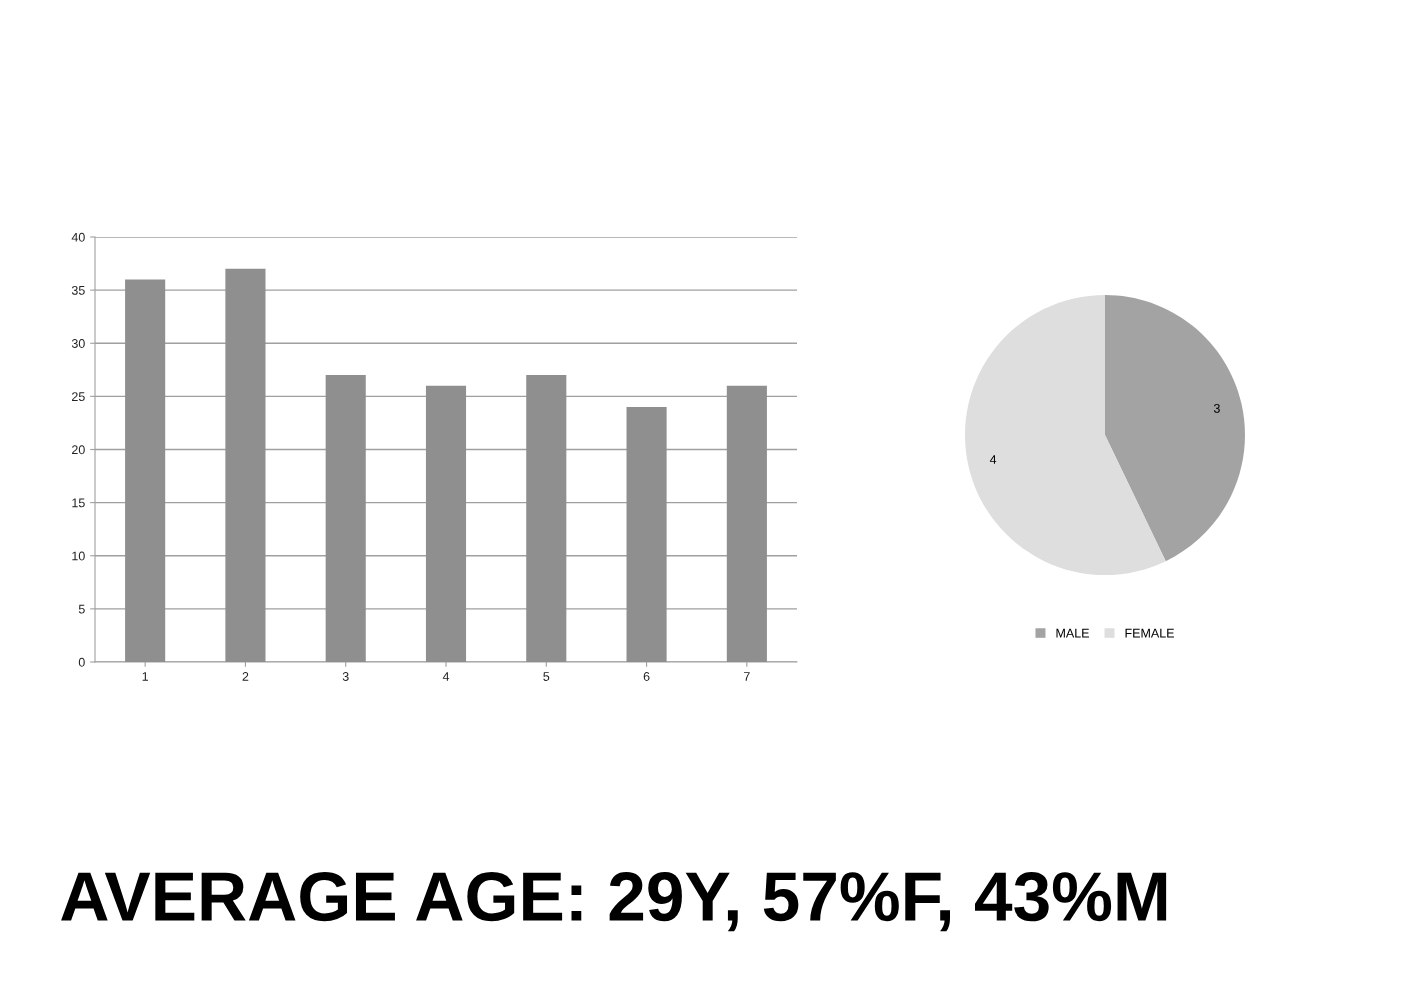 This screenshot has width=1413, height=1000. What do you see at coordinates (546, 676) in the screenshot?
I see `x-tick-label: 5` at bounding box center [546, 676].